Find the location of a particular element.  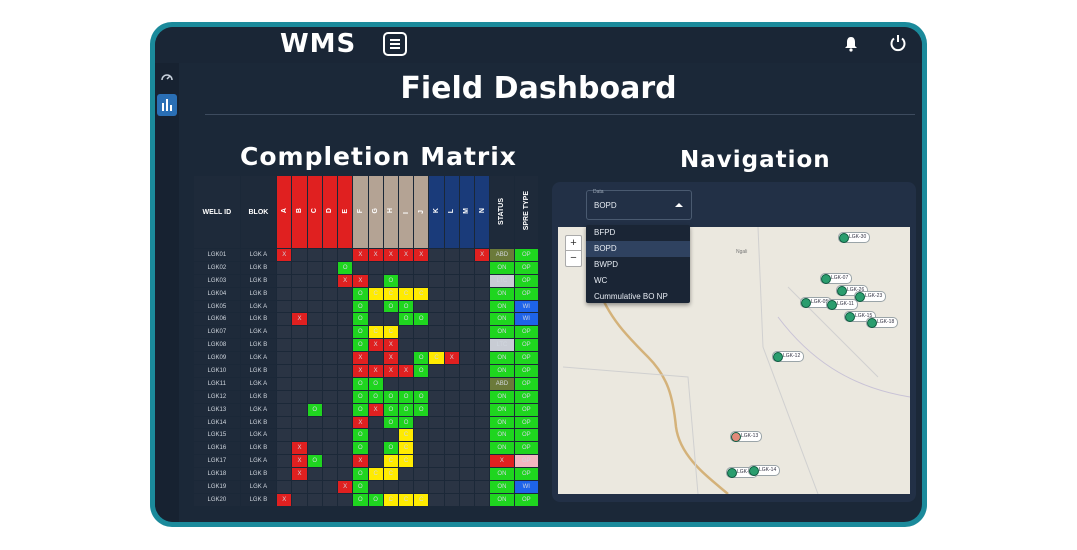

well-pin: LGK-22 is located at coordinates (742, 472).